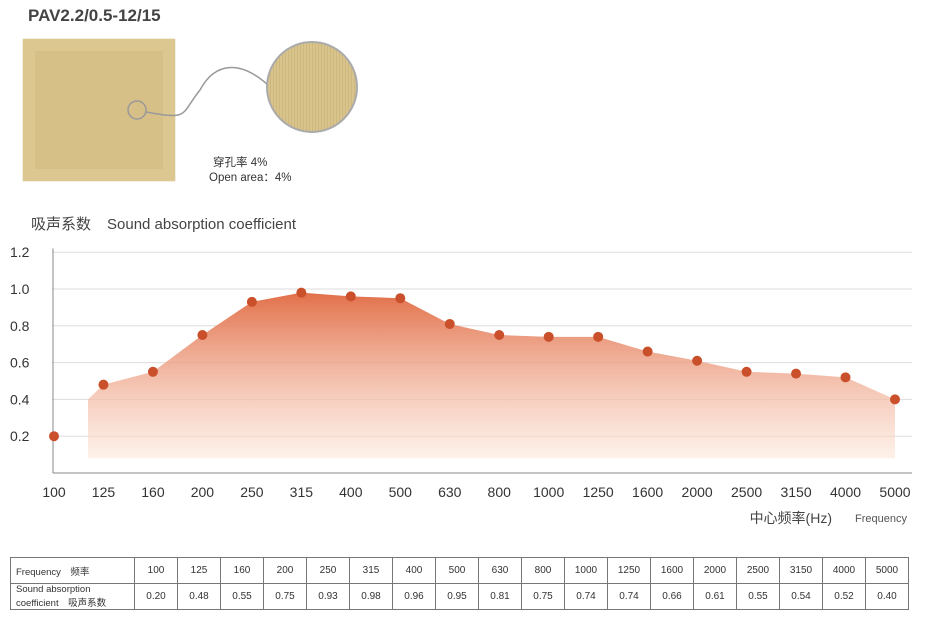  Describe the element at coordinates (894, 492) in the screenshot. I see `x-tick-label: 5000` at that location.